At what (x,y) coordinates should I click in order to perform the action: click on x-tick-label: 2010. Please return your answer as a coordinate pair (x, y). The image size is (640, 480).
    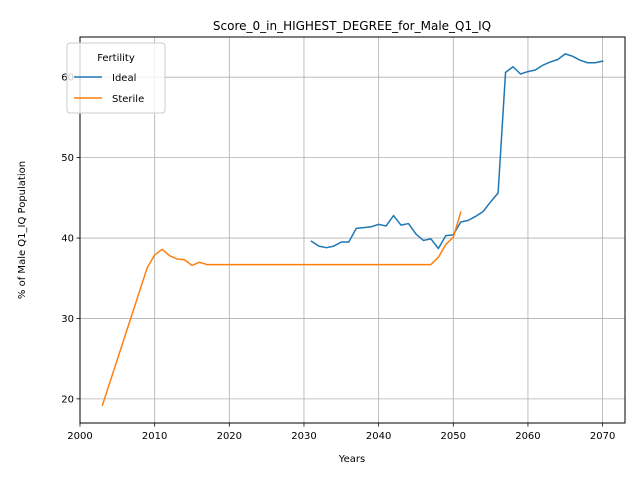
    Looking at the image, I should click on (154, 436).